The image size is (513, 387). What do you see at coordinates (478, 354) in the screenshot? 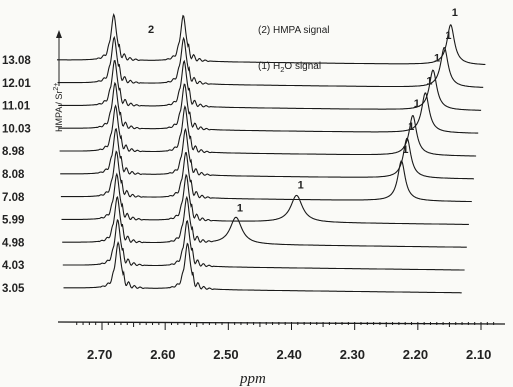
I see `x-tick-label: 2.10` at bounding box center [478, 354].